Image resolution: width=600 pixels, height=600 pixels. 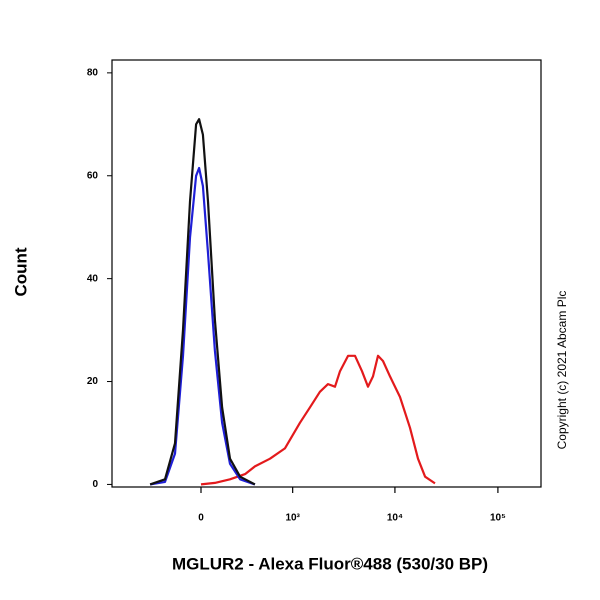 What do you see at coordinates (330, 563) in the screenshot?
I see `x-axis-title: MGLUR2 - Alexa Fluor®488 (530/30 BP)` at bounding box center [330, 563].